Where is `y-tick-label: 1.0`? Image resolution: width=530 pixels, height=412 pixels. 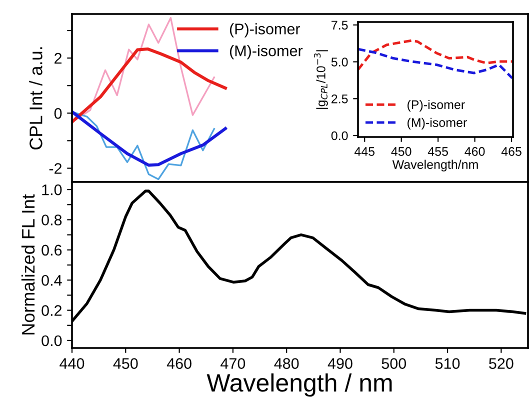 y-tick-label: 1.0 is located at coordinates (52, 190).